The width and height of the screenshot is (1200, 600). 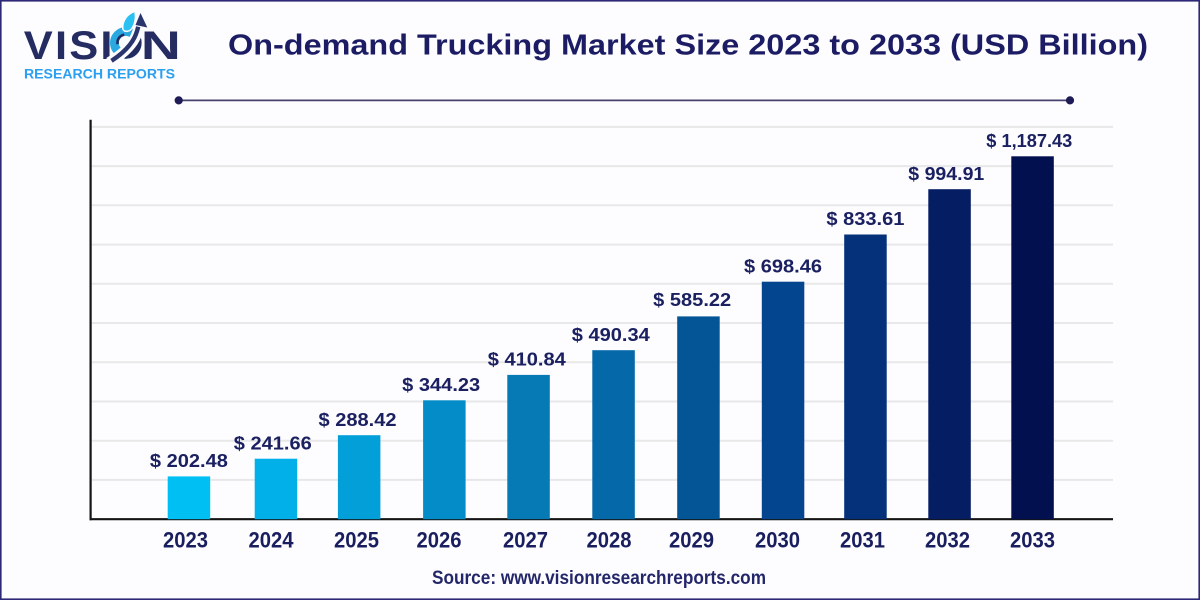 What do you see at coordinates (356, 540) in the screenshot?
I see `svg-text: 2025` at bounding box center [356, 540].